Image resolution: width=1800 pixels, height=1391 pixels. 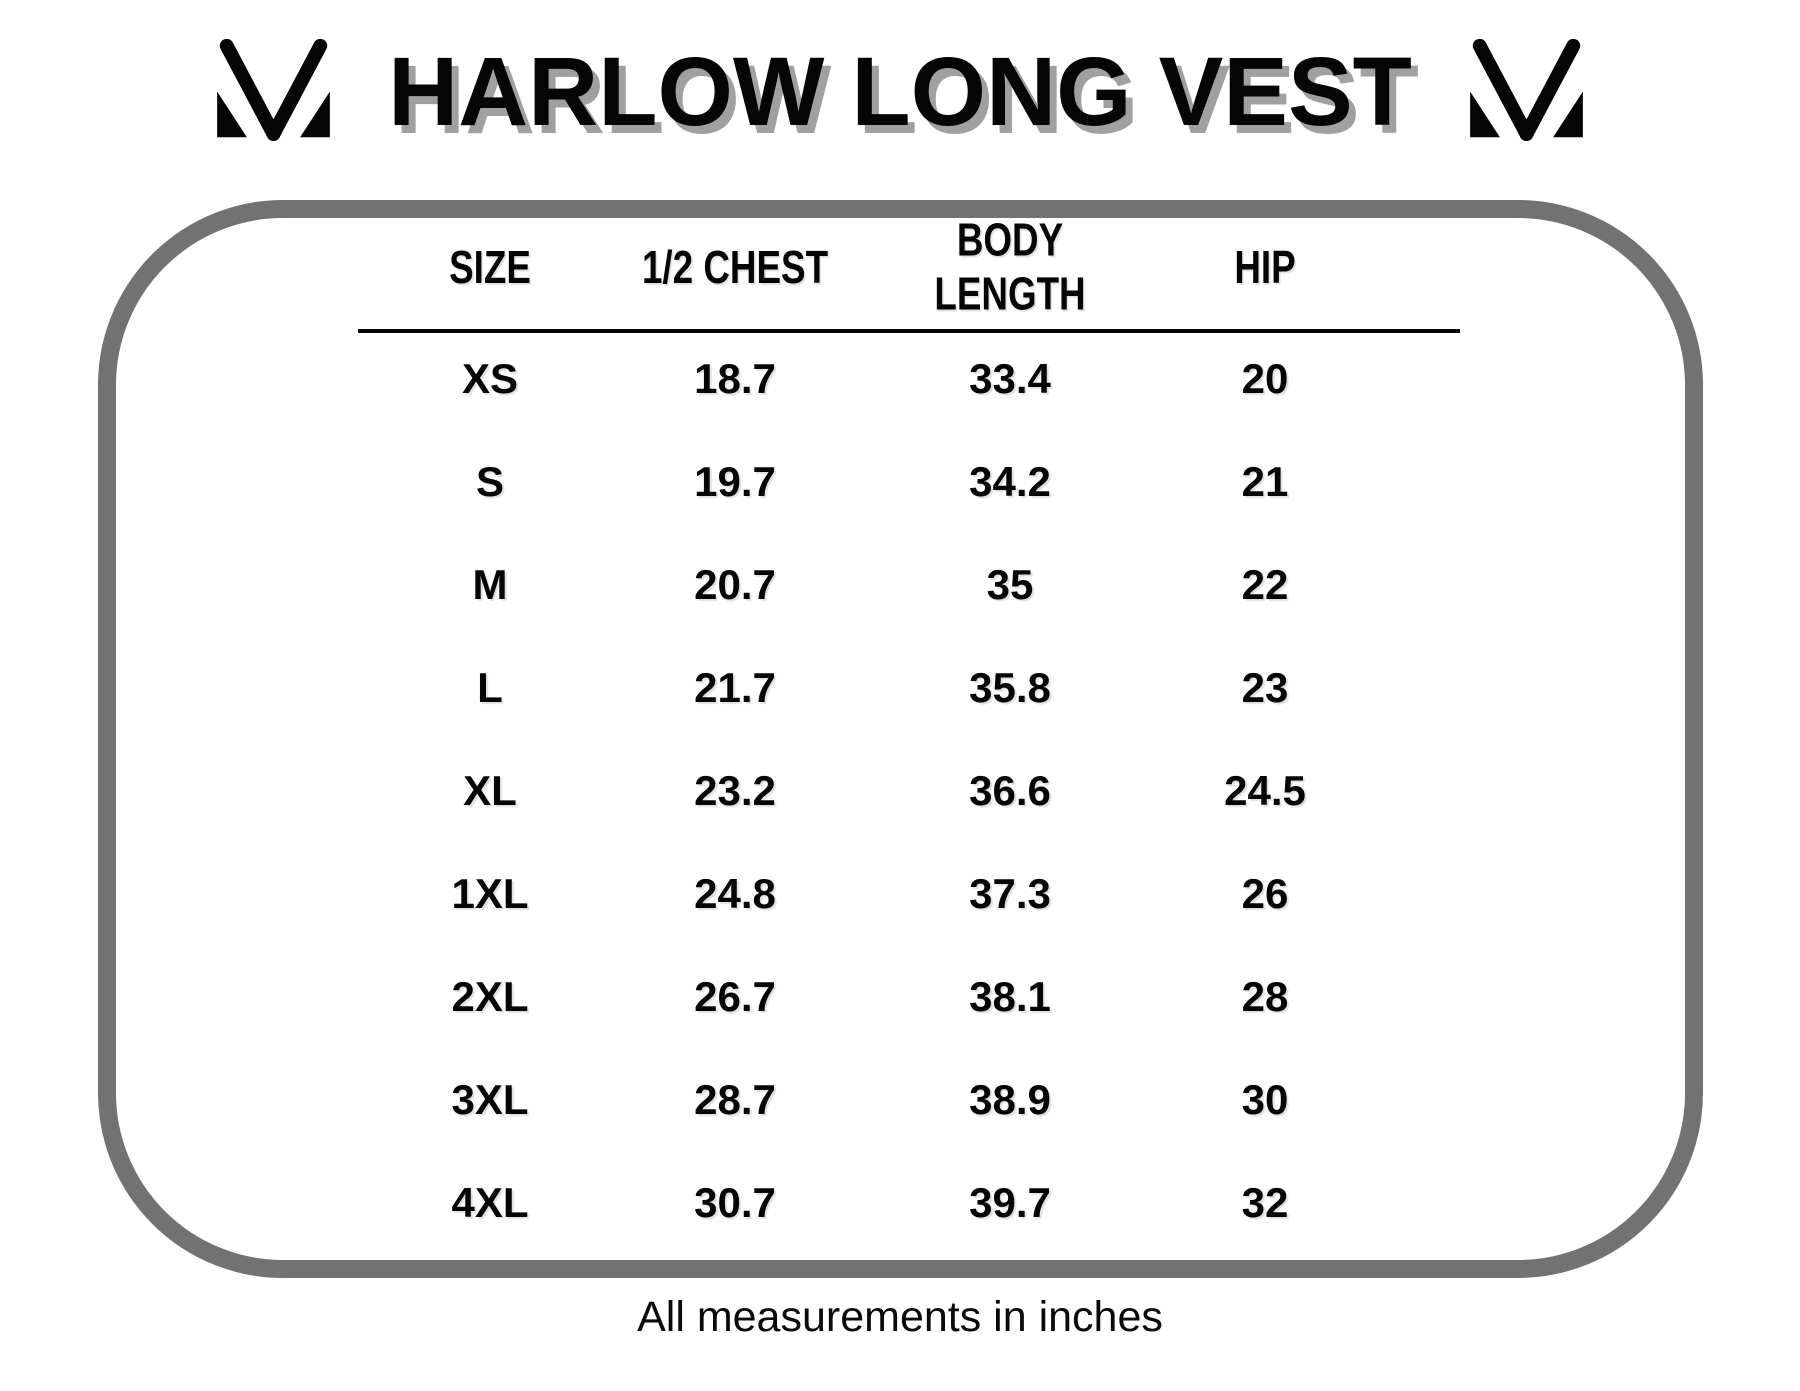 What do you see at coordinates (490, 378) in the screenshot?
I see `size-label: XS` at bounding box center [490, 378].